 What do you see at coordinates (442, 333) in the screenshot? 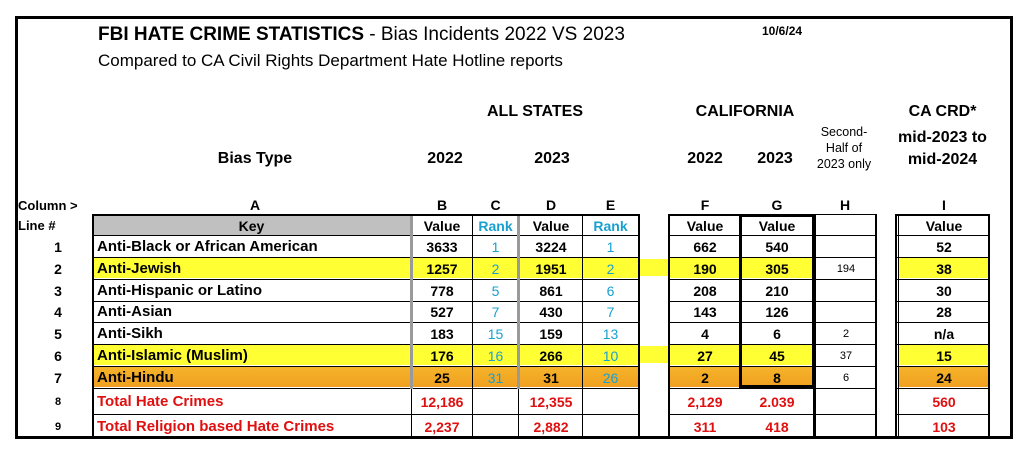
I see `cell-b: 183` at bounding box center [442, 333].